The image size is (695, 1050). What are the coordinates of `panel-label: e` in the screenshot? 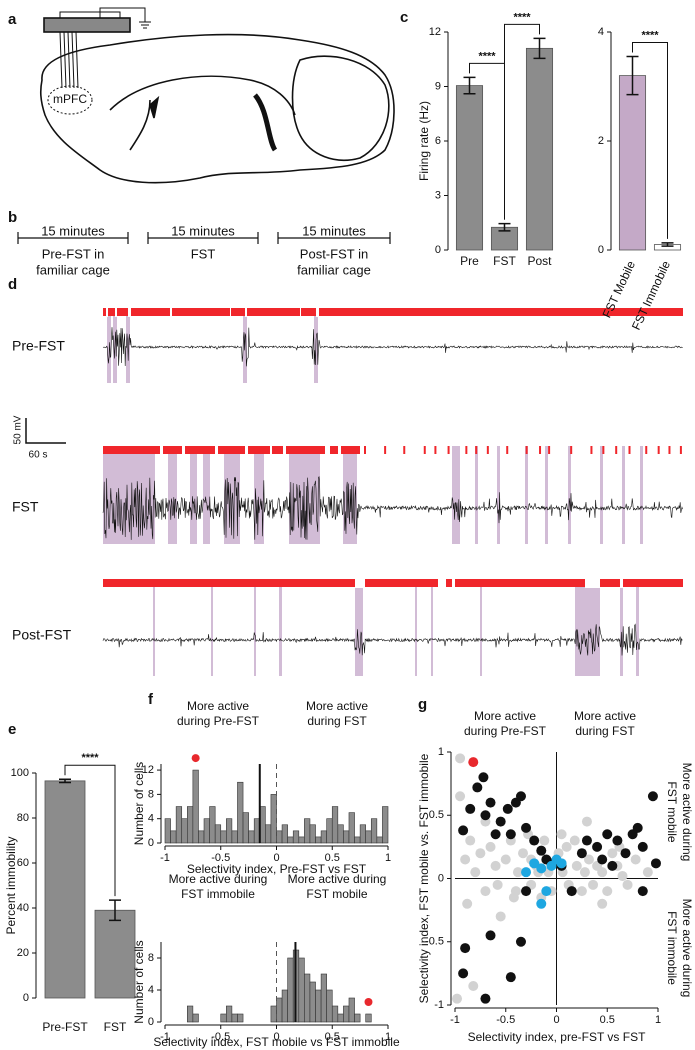 It's located at (12, 729).